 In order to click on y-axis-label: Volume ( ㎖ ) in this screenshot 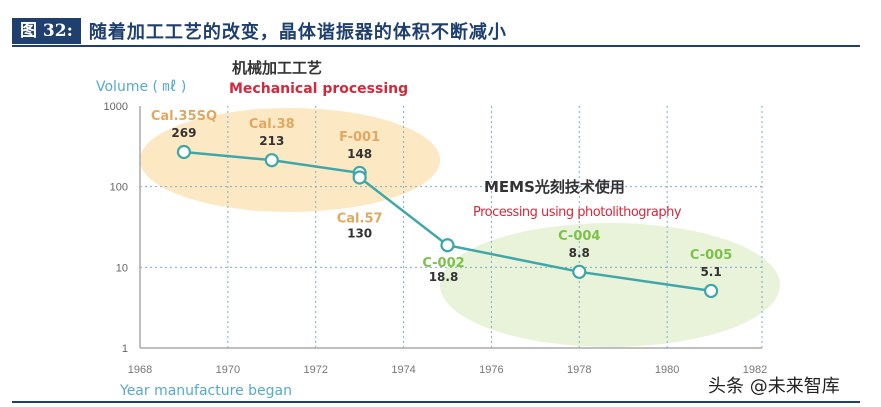, I will do `click(141, 87)`.